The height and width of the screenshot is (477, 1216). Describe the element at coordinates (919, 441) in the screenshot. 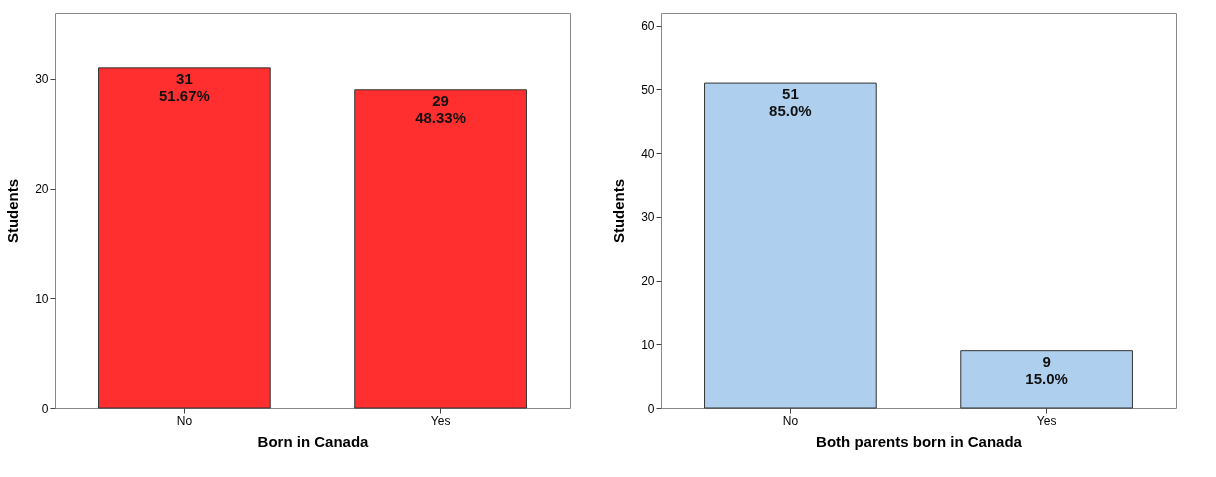

I see `x-axis-title: Both parents born in Canada` at that location.